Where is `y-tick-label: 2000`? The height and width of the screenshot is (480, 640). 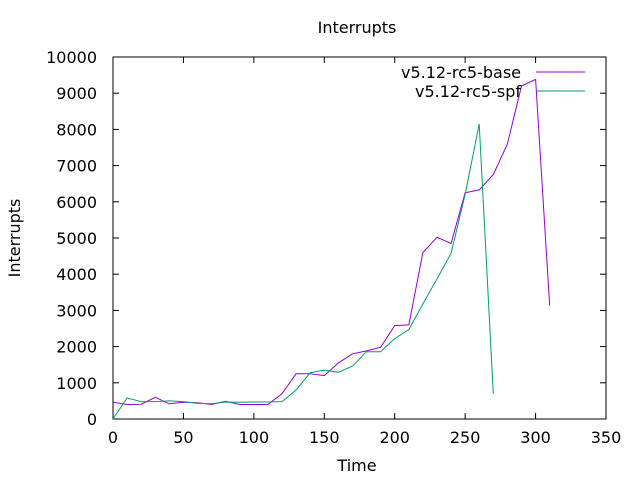
y-tick-label: 2000 is located at coordinates (76, 347).